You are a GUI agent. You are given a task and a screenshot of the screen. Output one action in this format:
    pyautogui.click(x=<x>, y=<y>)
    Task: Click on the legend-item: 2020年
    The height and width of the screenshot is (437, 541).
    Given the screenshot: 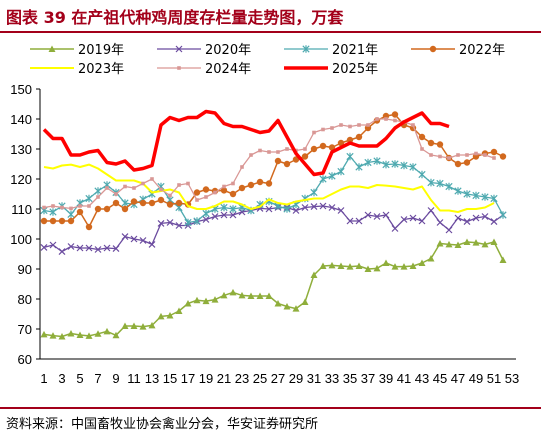 What is the action you would take?
    pyautogui.click(x=204, y=50)
    